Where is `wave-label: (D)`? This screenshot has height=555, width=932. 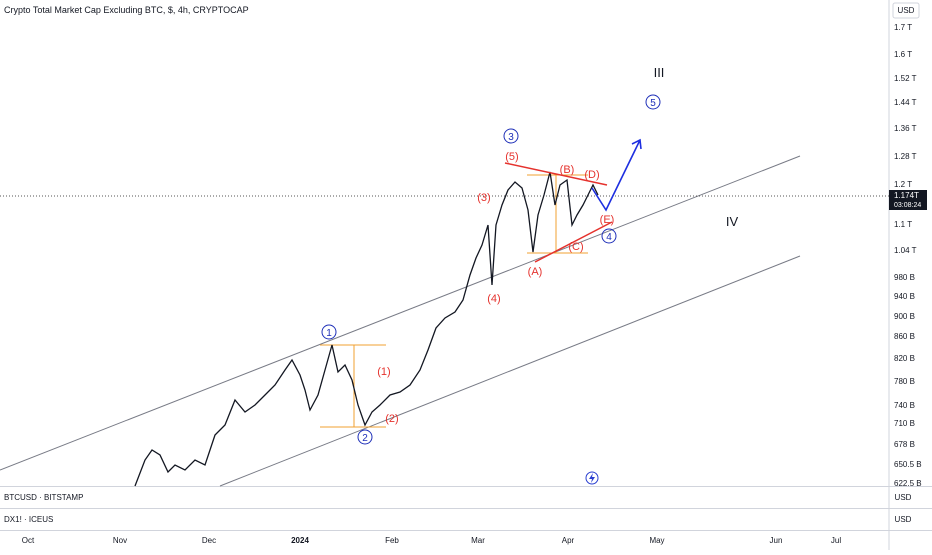
wave-label: (D) is located at coordinates (591, 175).